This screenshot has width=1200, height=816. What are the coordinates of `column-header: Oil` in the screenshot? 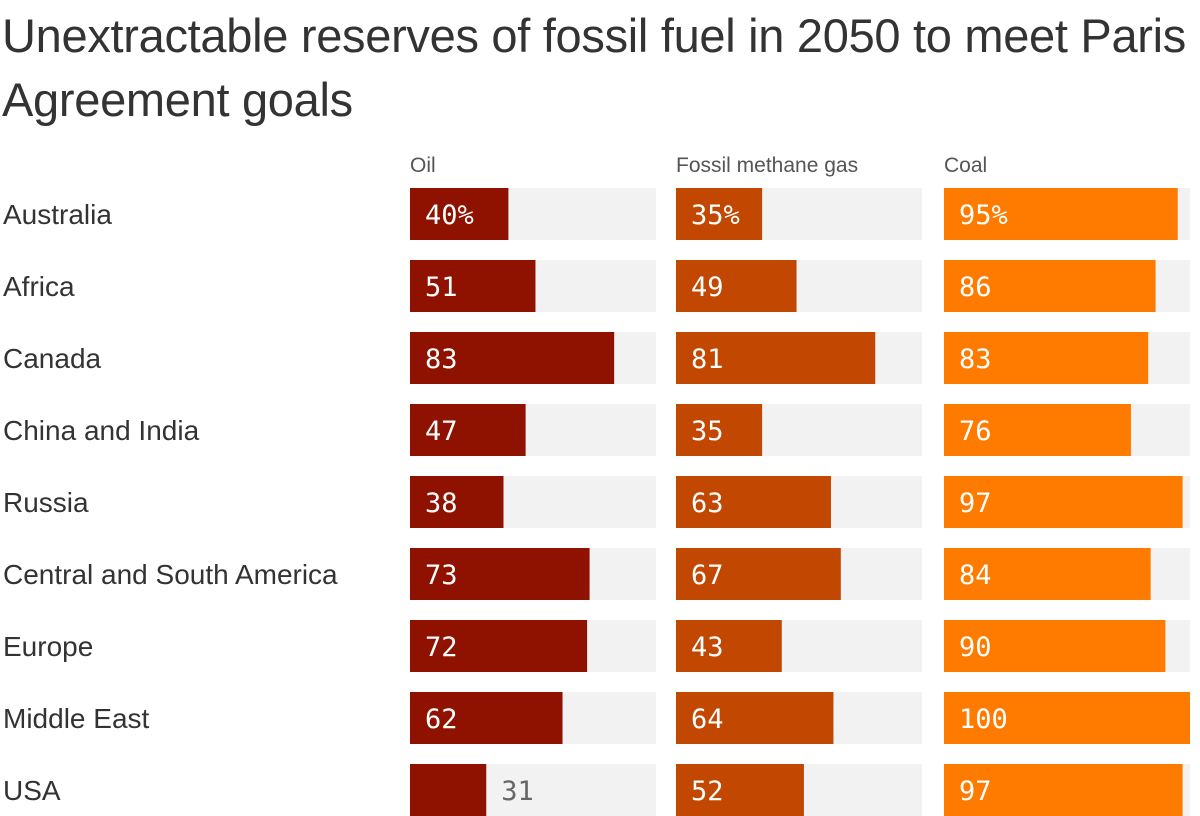 It's located at (423, 165).